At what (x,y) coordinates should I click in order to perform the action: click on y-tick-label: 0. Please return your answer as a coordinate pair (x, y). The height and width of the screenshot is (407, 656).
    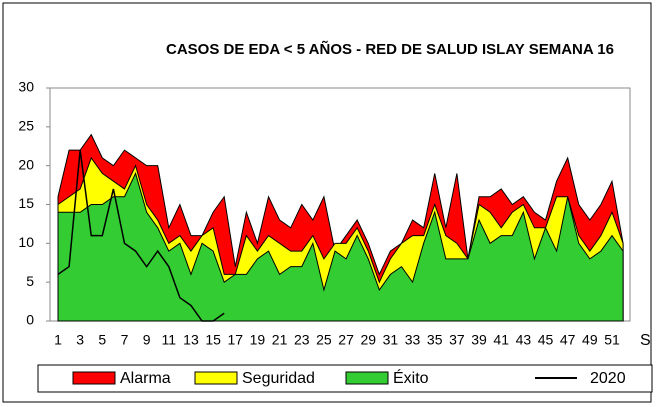
    Looking at the image, I should click on (30, 320).